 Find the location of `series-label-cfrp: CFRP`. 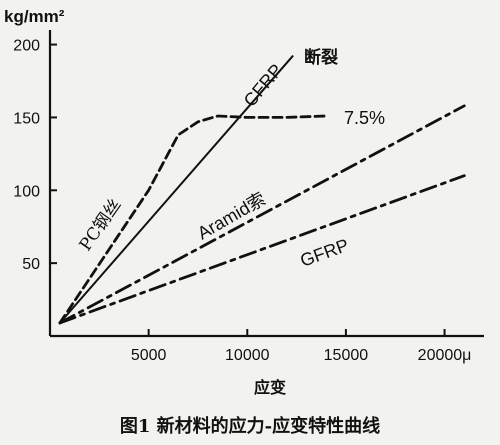

series-label-cfrp: CFRP is located at coordinates (263, 85).